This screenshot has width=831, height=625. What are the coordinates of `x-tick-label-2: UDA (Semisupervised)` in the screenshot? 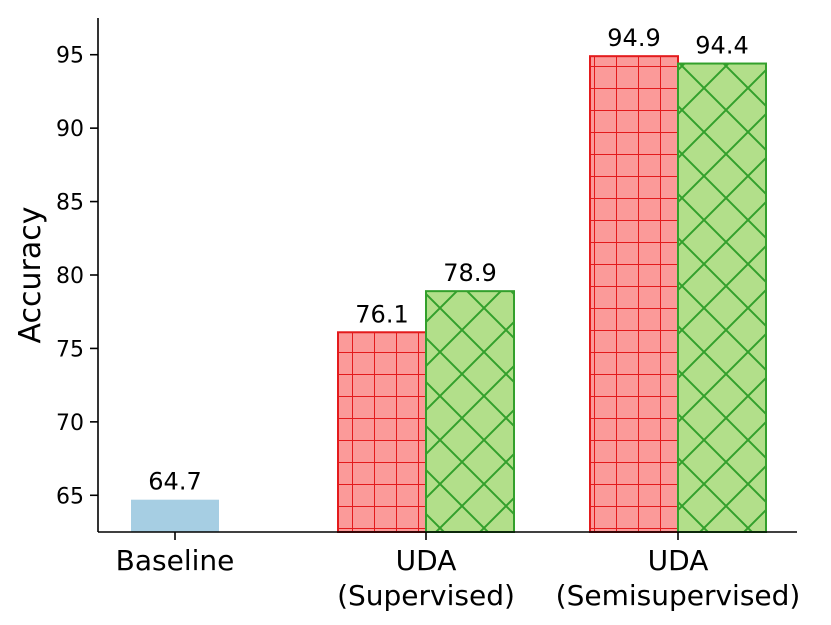 It's located at (678, 578).